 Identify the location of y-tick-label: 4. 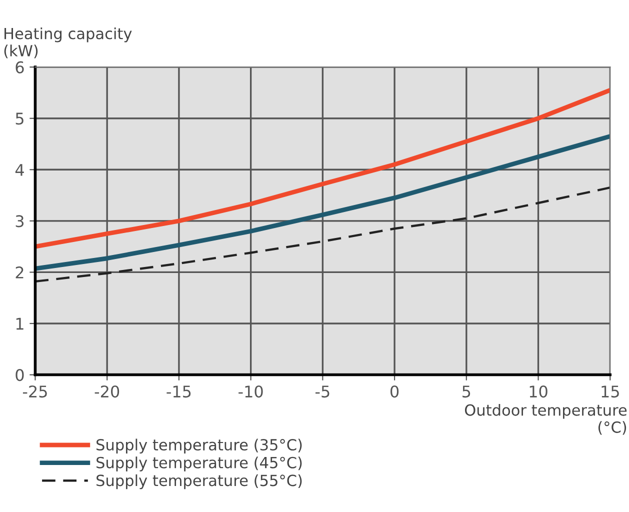
(19, 170).